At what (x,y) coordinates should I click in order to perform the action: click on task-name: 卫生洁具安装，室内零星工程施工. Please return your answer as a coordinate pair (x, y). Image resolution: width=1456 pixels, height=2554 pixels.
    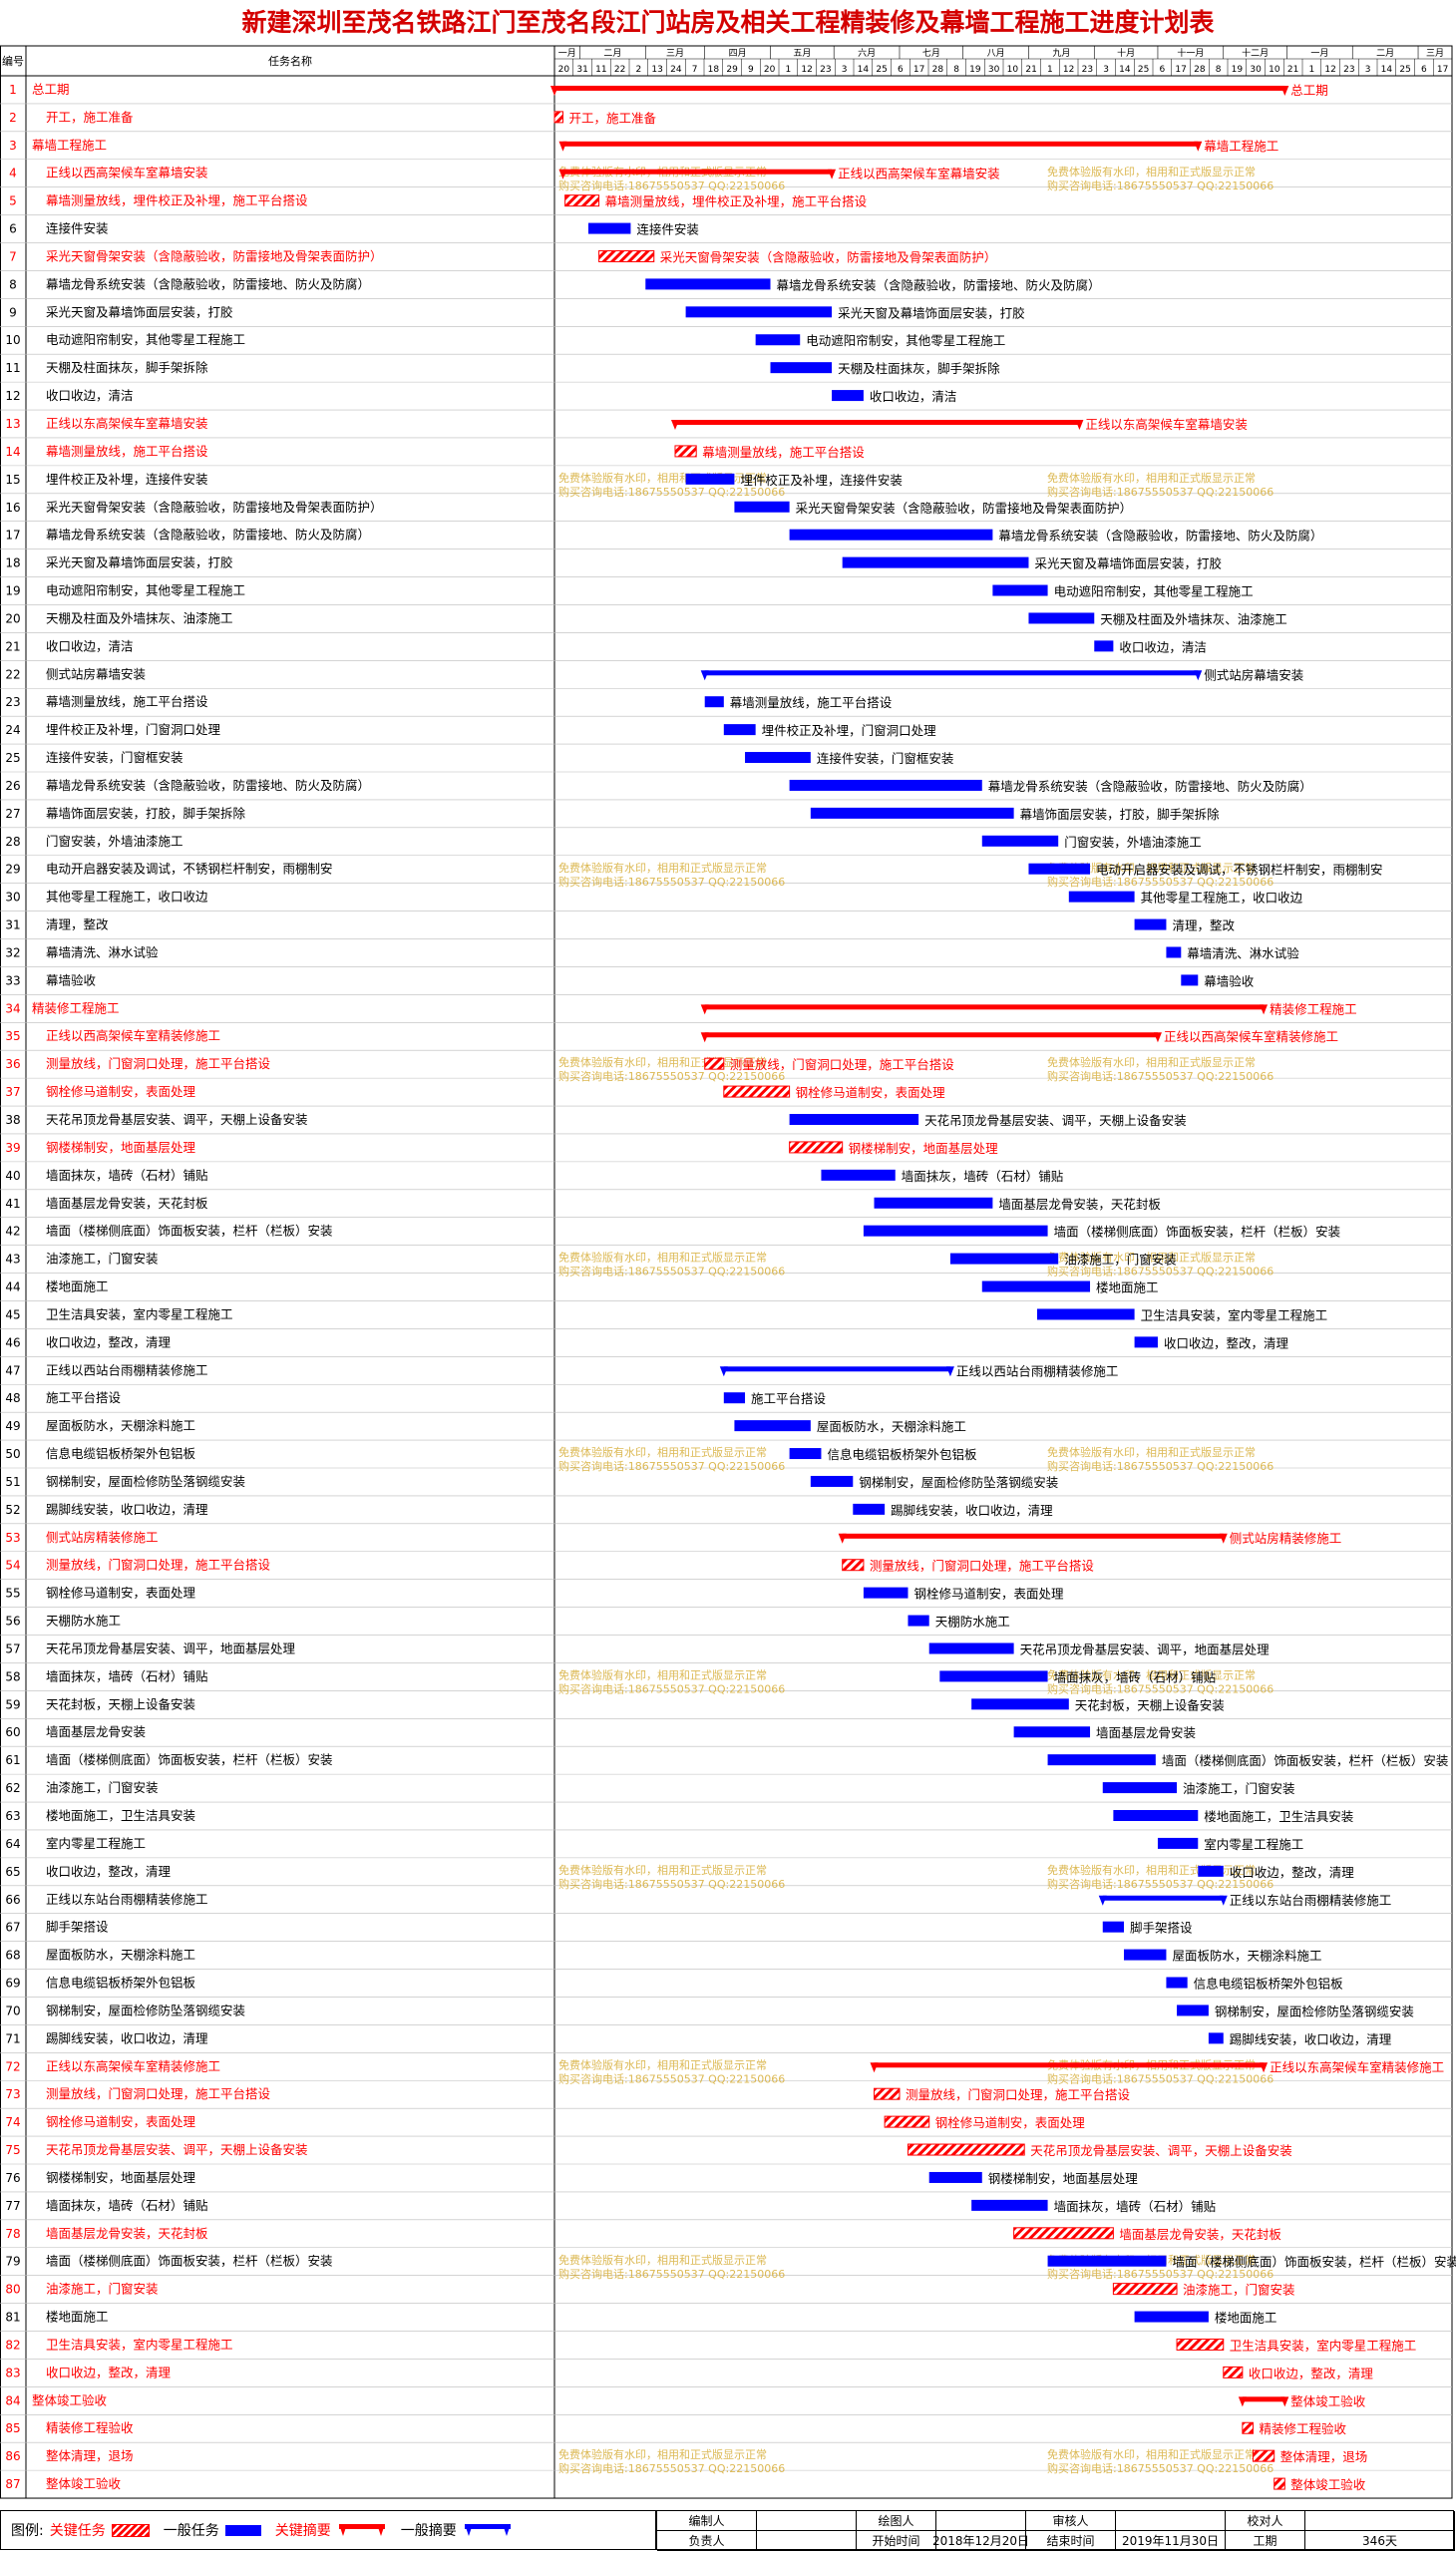
    Looking at the image, I should click on (139, 2344).